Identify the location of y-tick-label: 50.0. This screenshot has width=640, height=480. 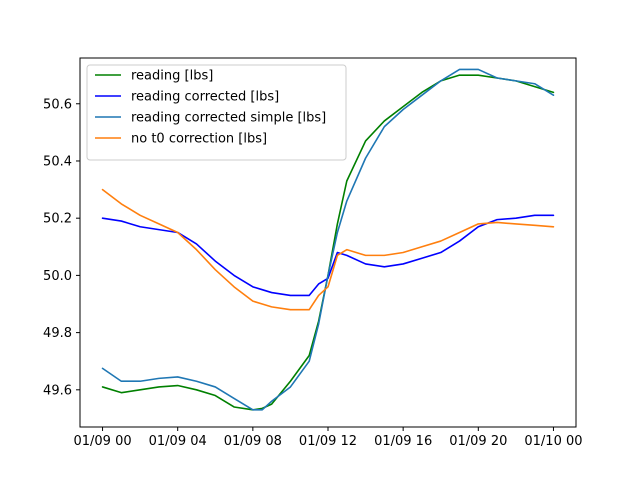
(57, 276).